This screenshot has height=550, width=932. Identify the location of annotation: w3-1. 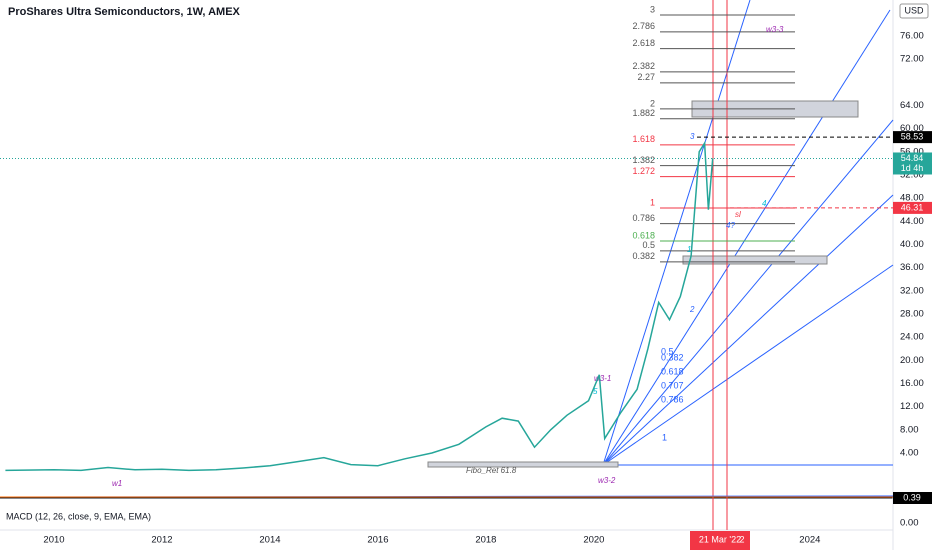
(602, 378).